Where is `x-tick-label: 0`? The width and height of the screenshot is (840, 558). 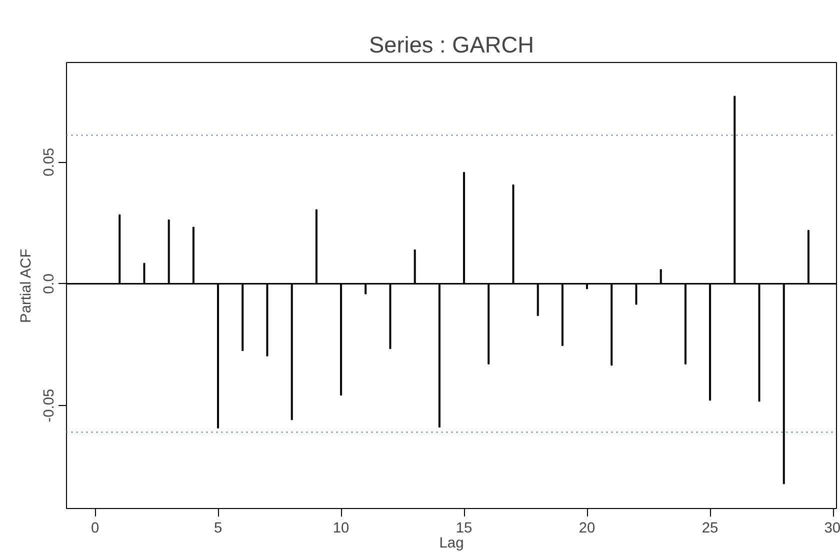
x-tick-label: 0 is located at coordinates (95, 528).